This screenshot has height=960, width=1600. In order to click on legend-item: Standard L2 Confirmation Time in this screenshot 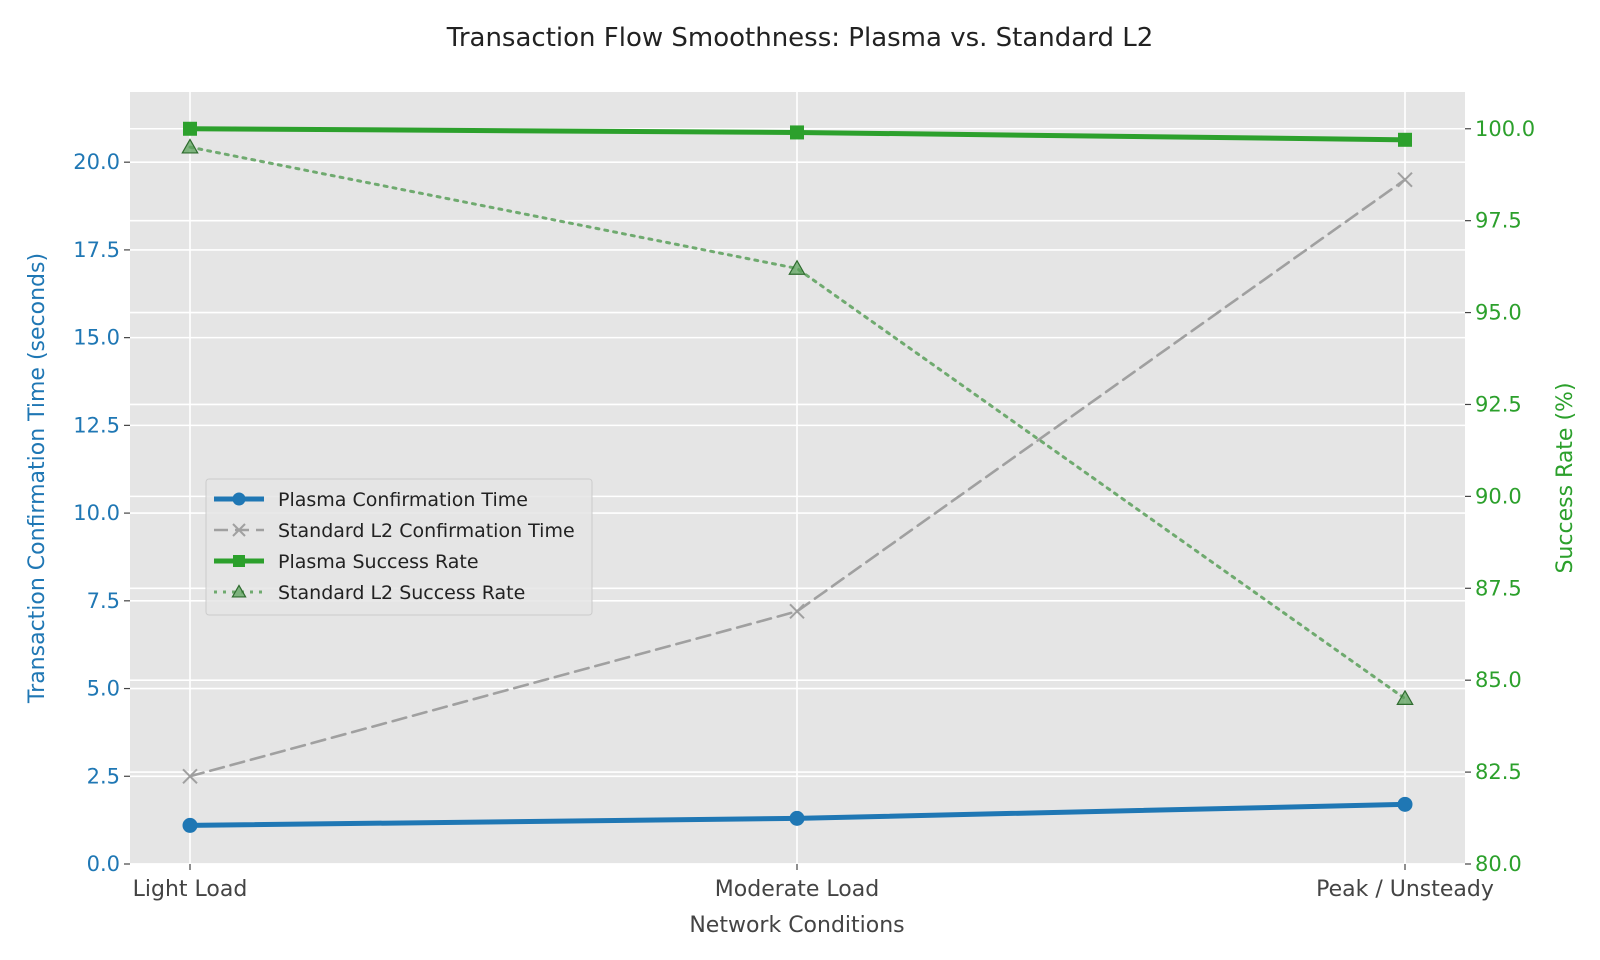, I will do `click(394, 531)`.